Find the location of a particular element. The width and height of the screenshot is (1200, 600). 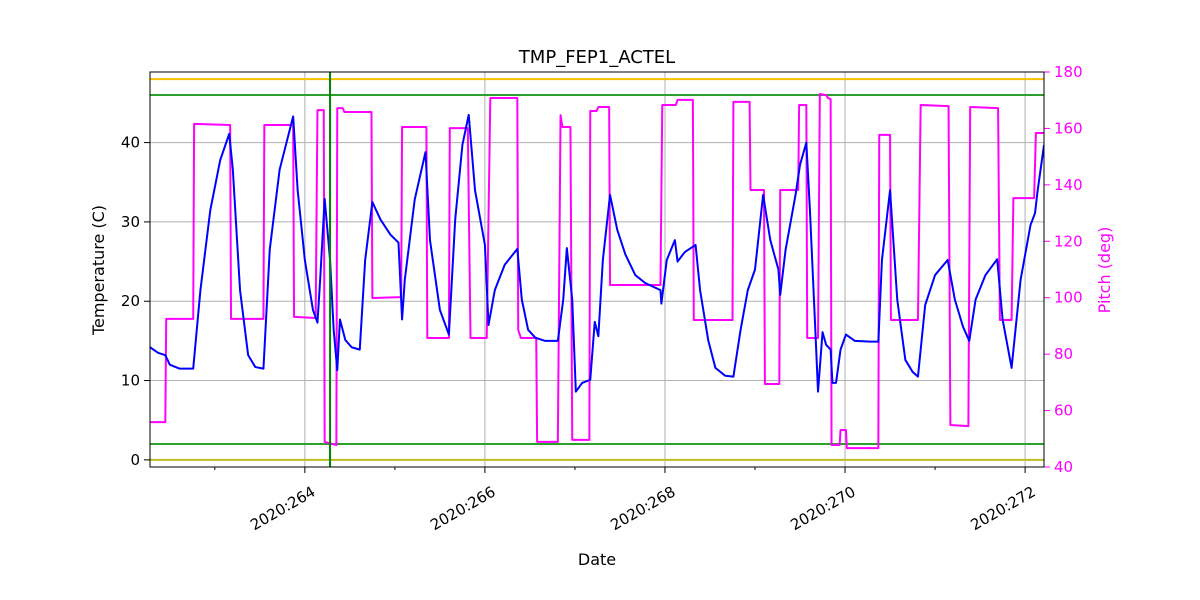

y2-tick-label: 80 is located at coordinates (1063, 354).